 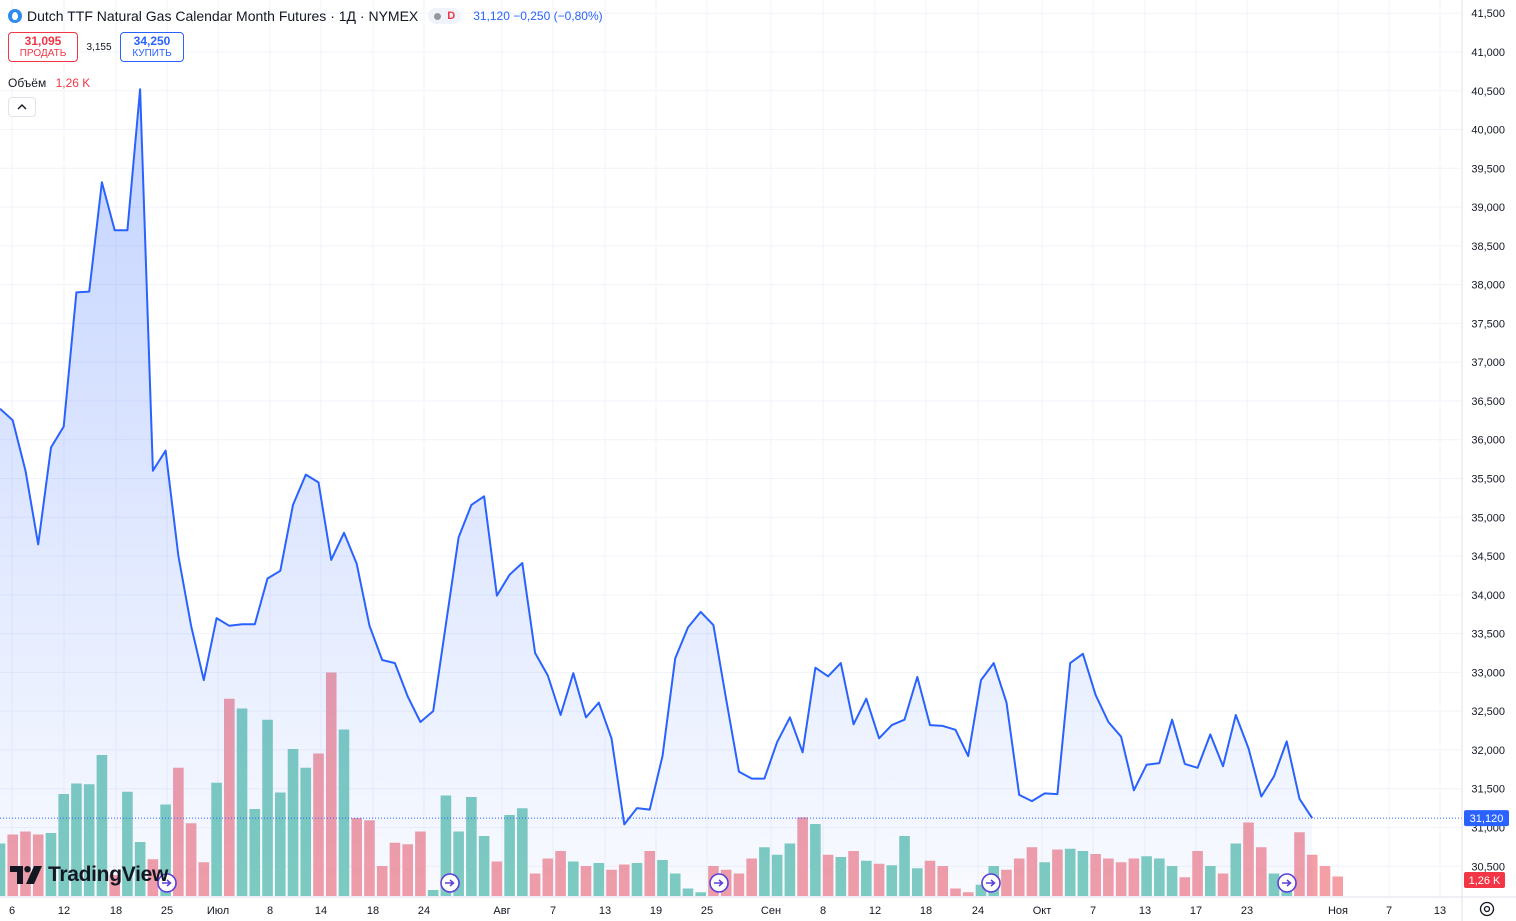 What do you see at coordinates (1488, 712) in the screenshot?
I see `price-tick-label: 32,500` at bounding box center [1488, 712].